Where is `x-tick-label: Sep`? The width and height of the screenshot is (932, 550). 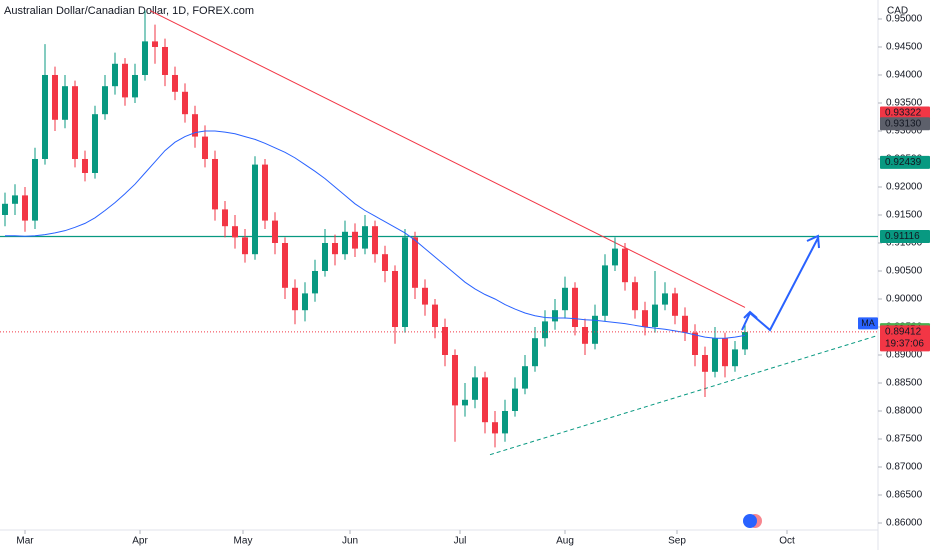
x-tick-label: Sep is located at coordinates (677, 541).